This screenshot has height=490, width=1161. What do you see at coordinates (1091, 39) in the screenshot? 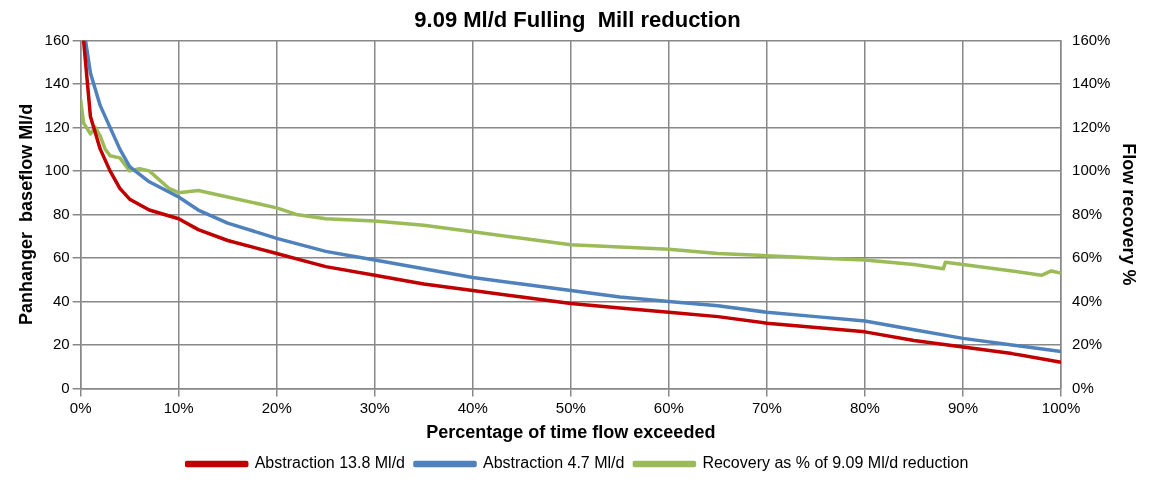
I see `y2-tick-label: 160%` at bounding box center [1091, 39].